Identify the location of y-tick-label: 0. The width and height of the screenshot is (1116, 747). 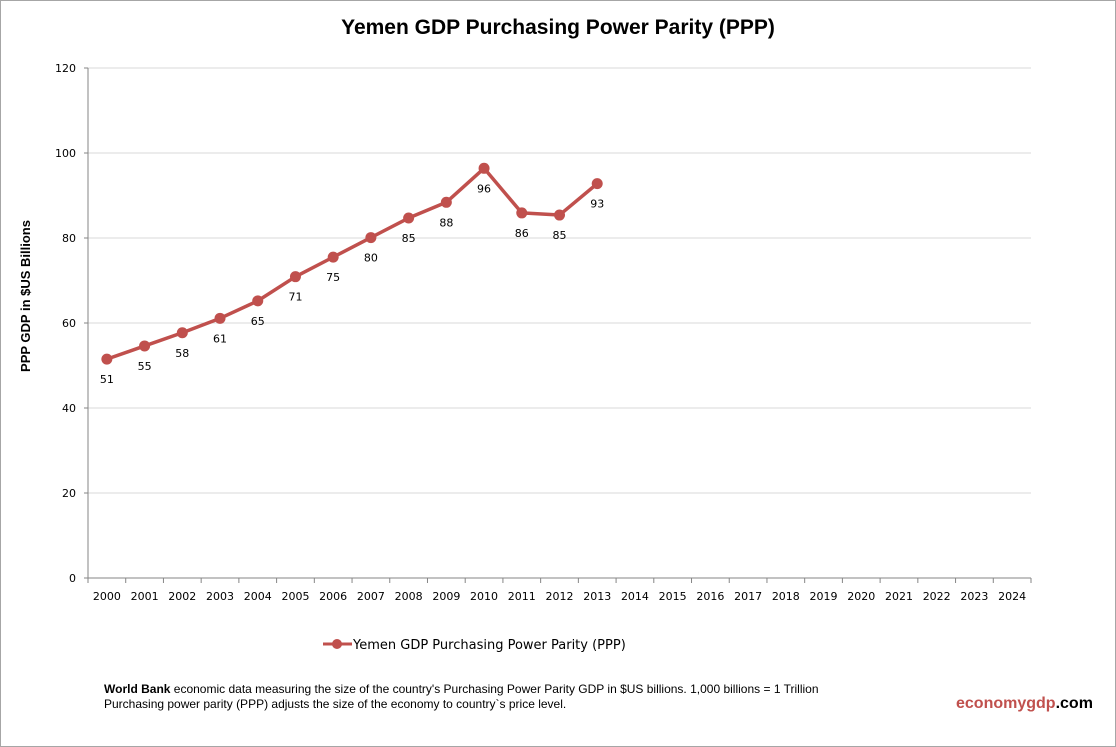
(72, 578).